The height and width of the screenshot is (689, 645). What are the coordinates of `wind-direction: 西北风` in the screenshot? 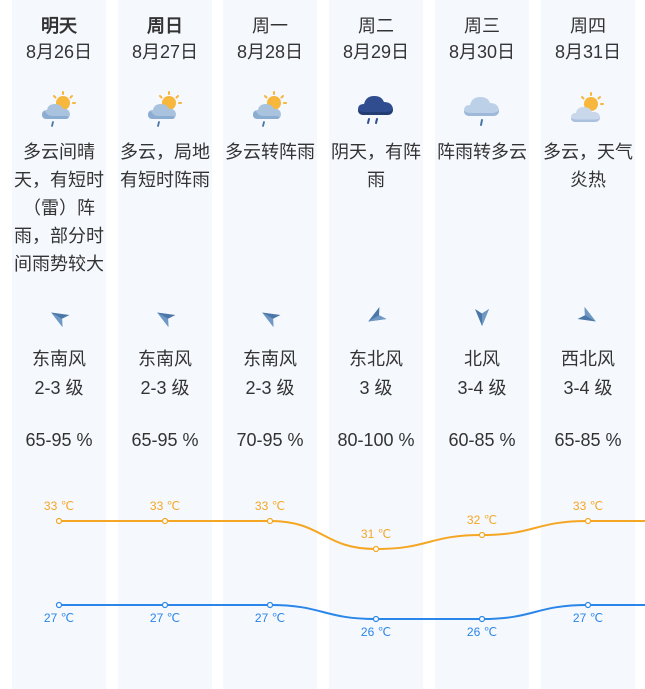 It's located at (588, 359).